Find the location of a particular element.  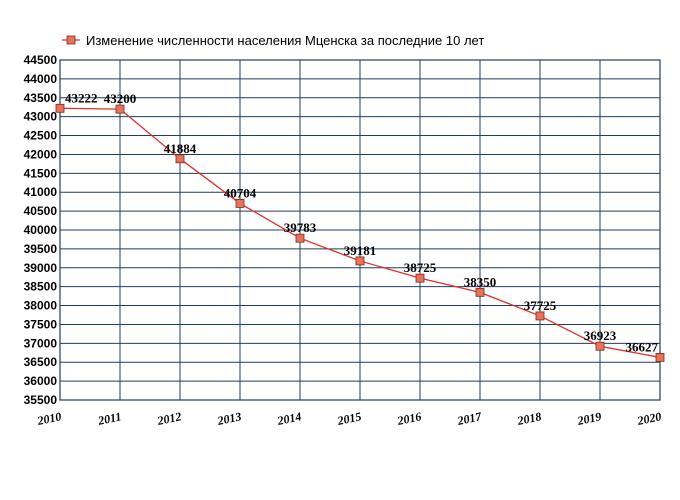

x-tick-label: 2019 is located at coordinates (588, 418).